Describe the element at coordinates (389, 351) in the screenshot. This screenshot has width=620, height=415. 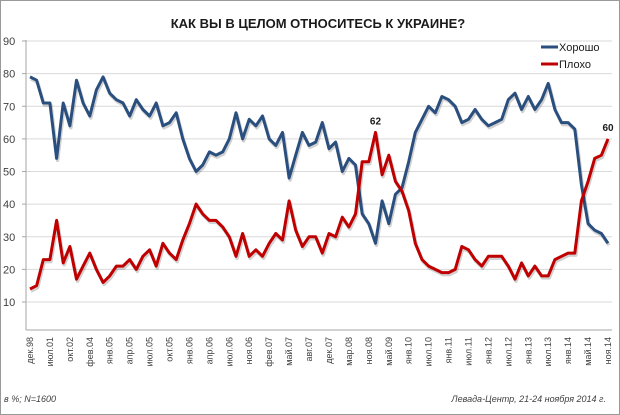
I see `x-tick-label: май.09` at that location.